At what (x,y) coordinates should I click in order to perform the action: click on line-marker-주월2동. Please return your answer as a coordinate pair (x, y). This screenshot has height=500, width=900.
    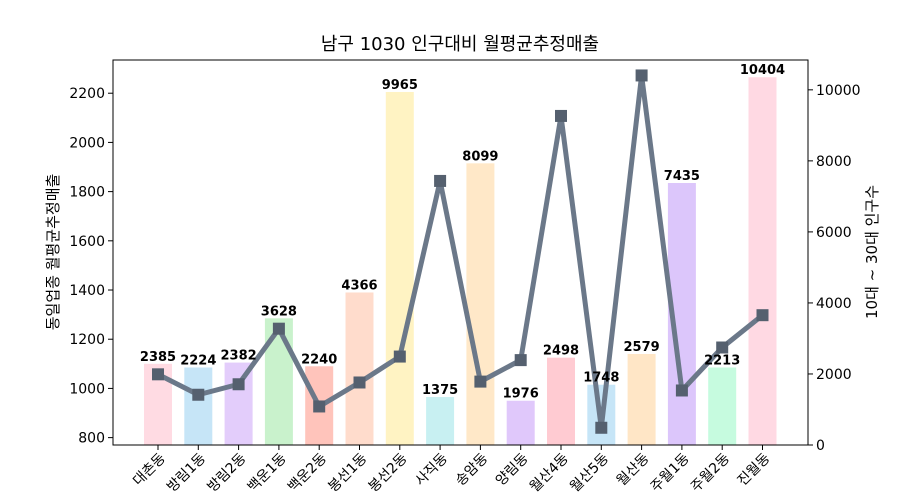
    Looking at the image, I should click on (722, 347).